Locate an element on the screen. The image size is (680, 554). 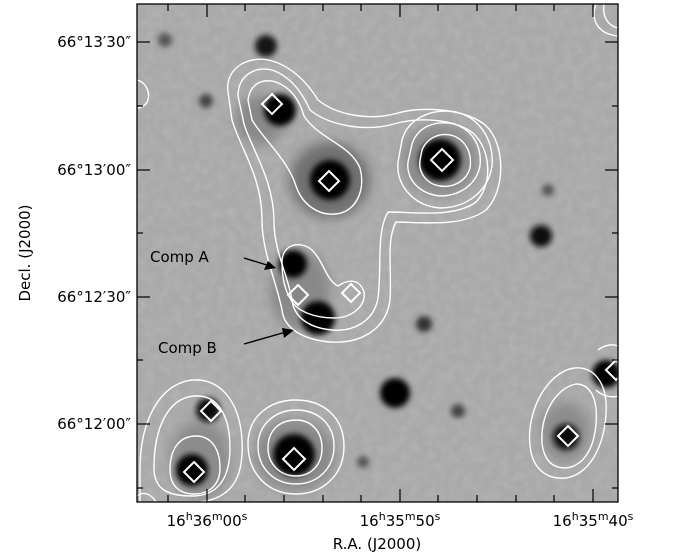
contour-sw-outer is located at coordinates (191, 440).